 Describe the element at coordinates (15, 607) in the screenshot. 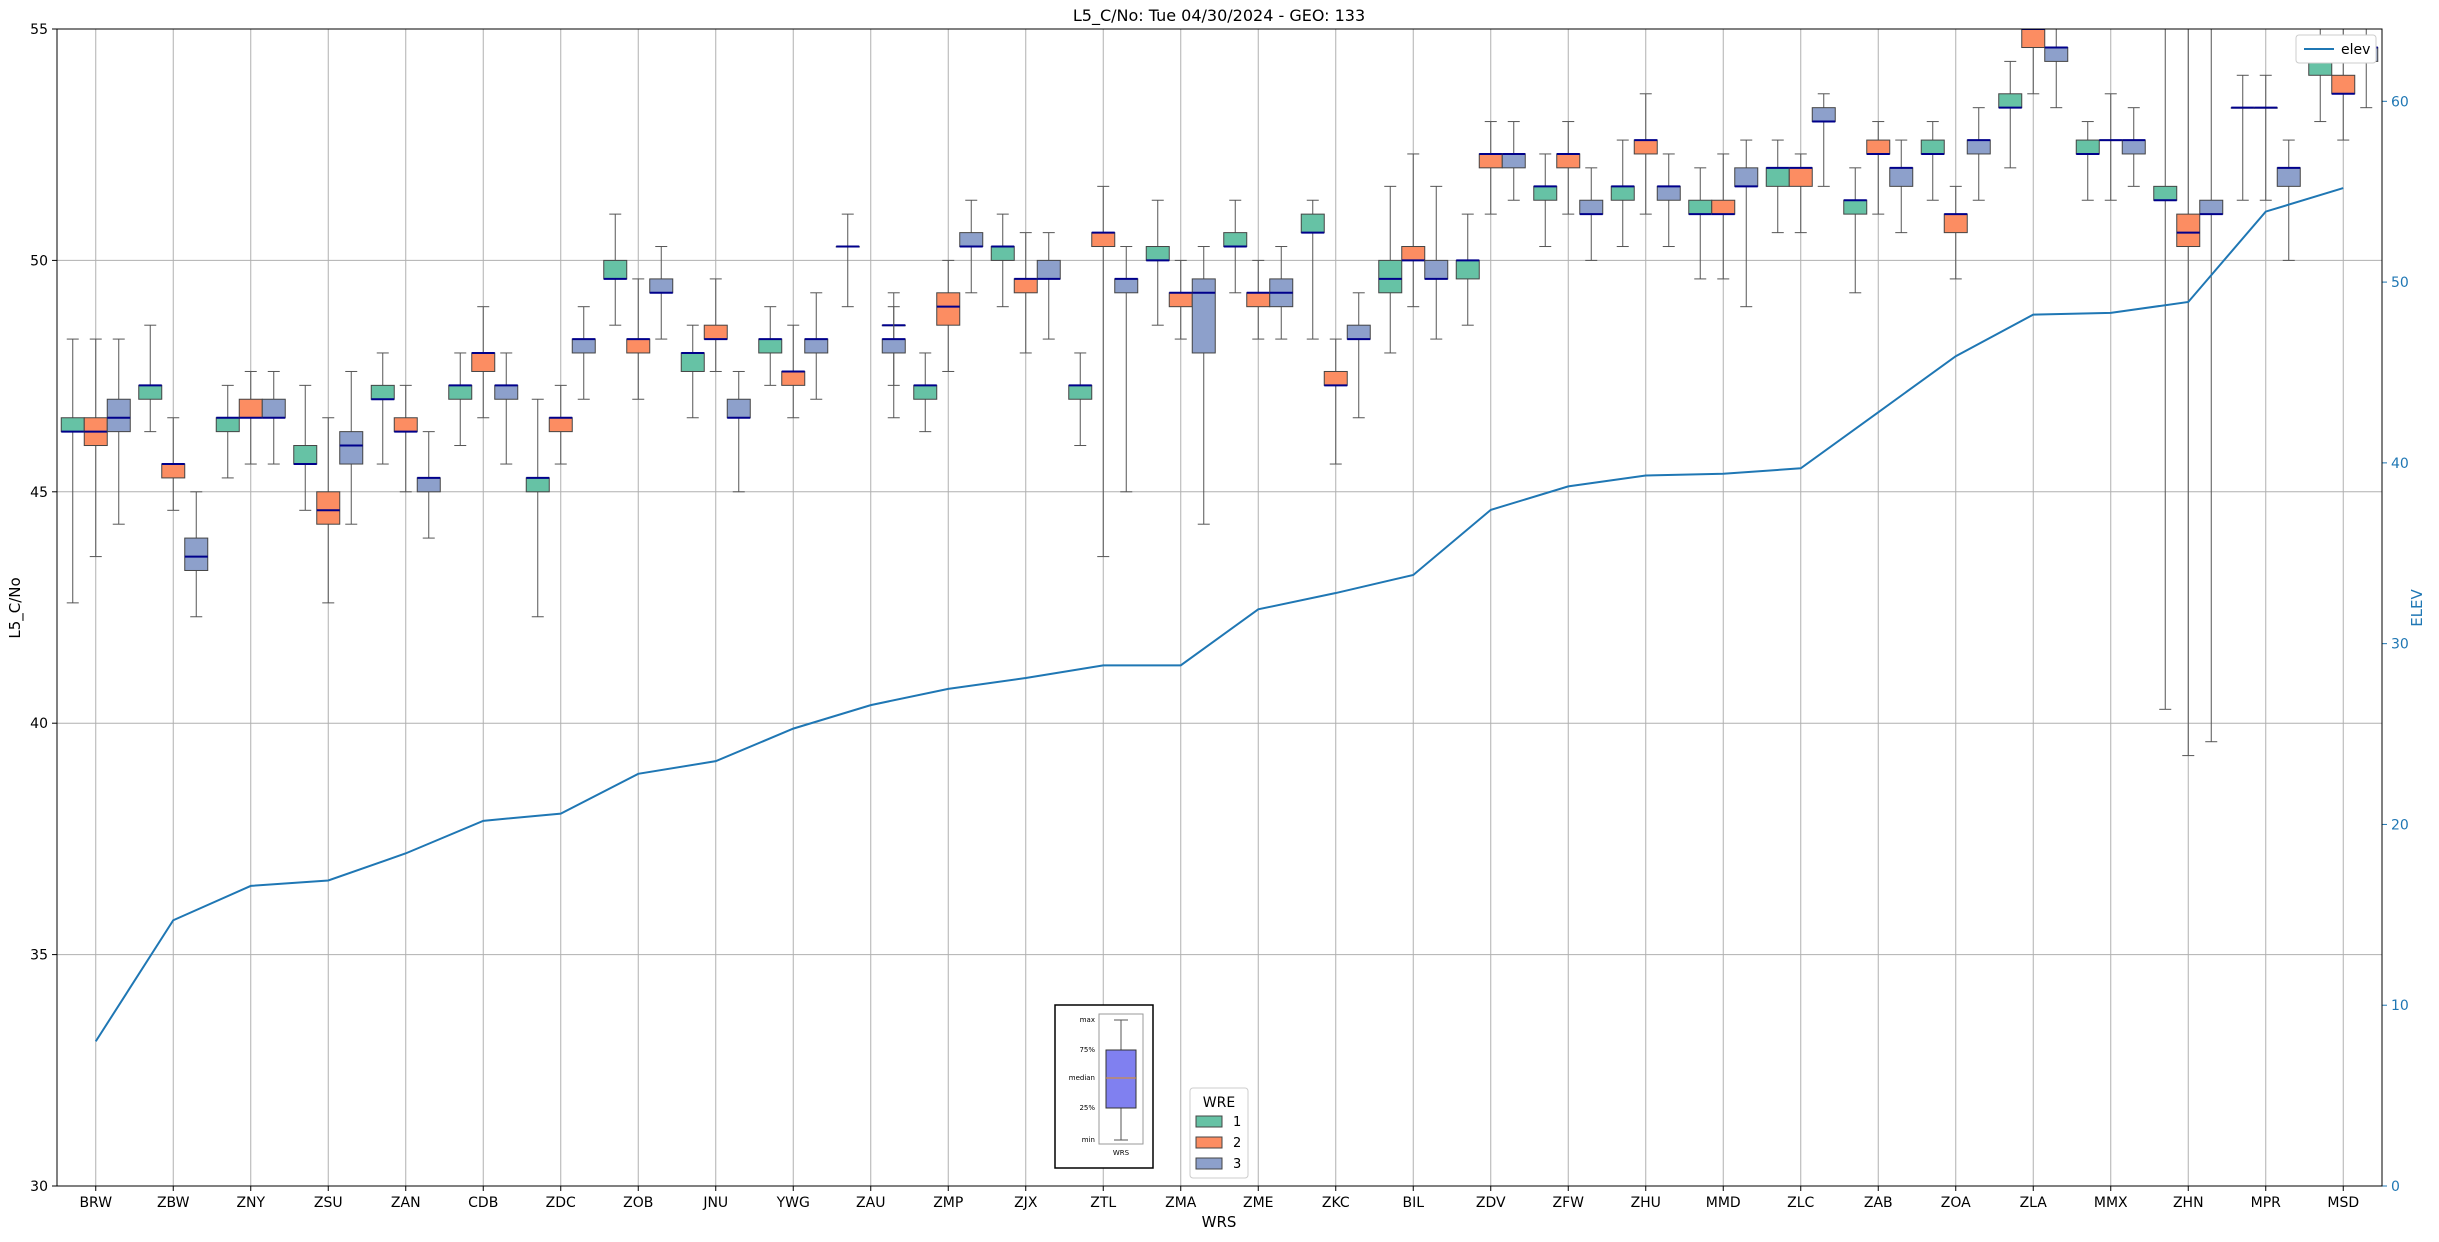

I see `y-axis-label: L5_C/No` at that location.